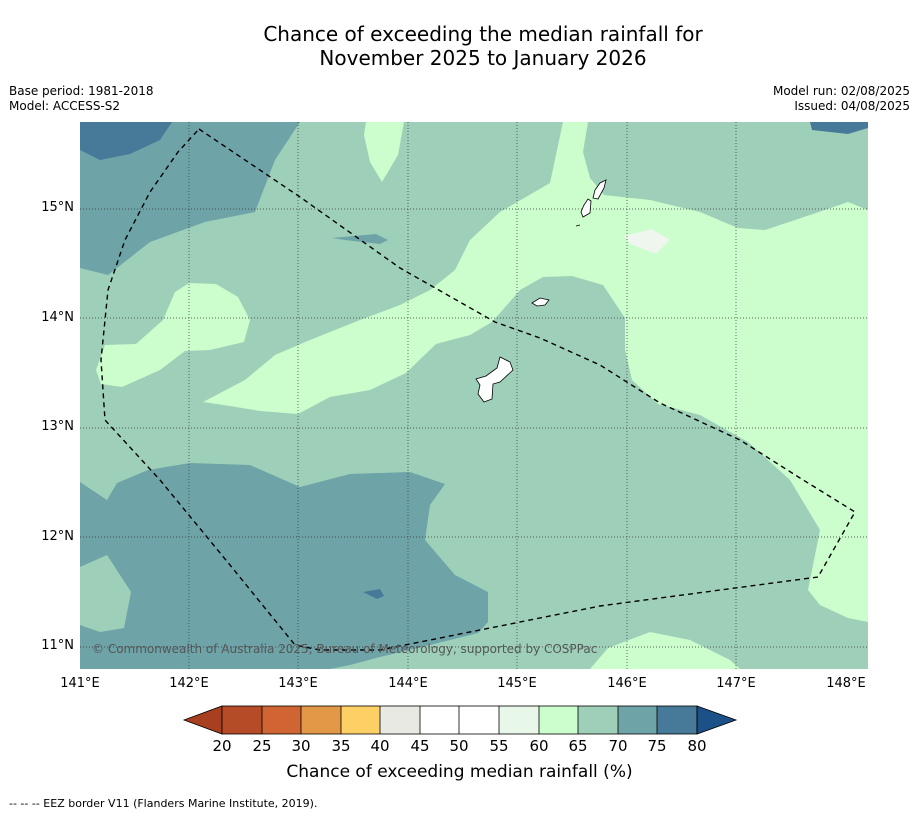  I want to click on model-name: Model: ACCESS-S2, so click(65, 106).